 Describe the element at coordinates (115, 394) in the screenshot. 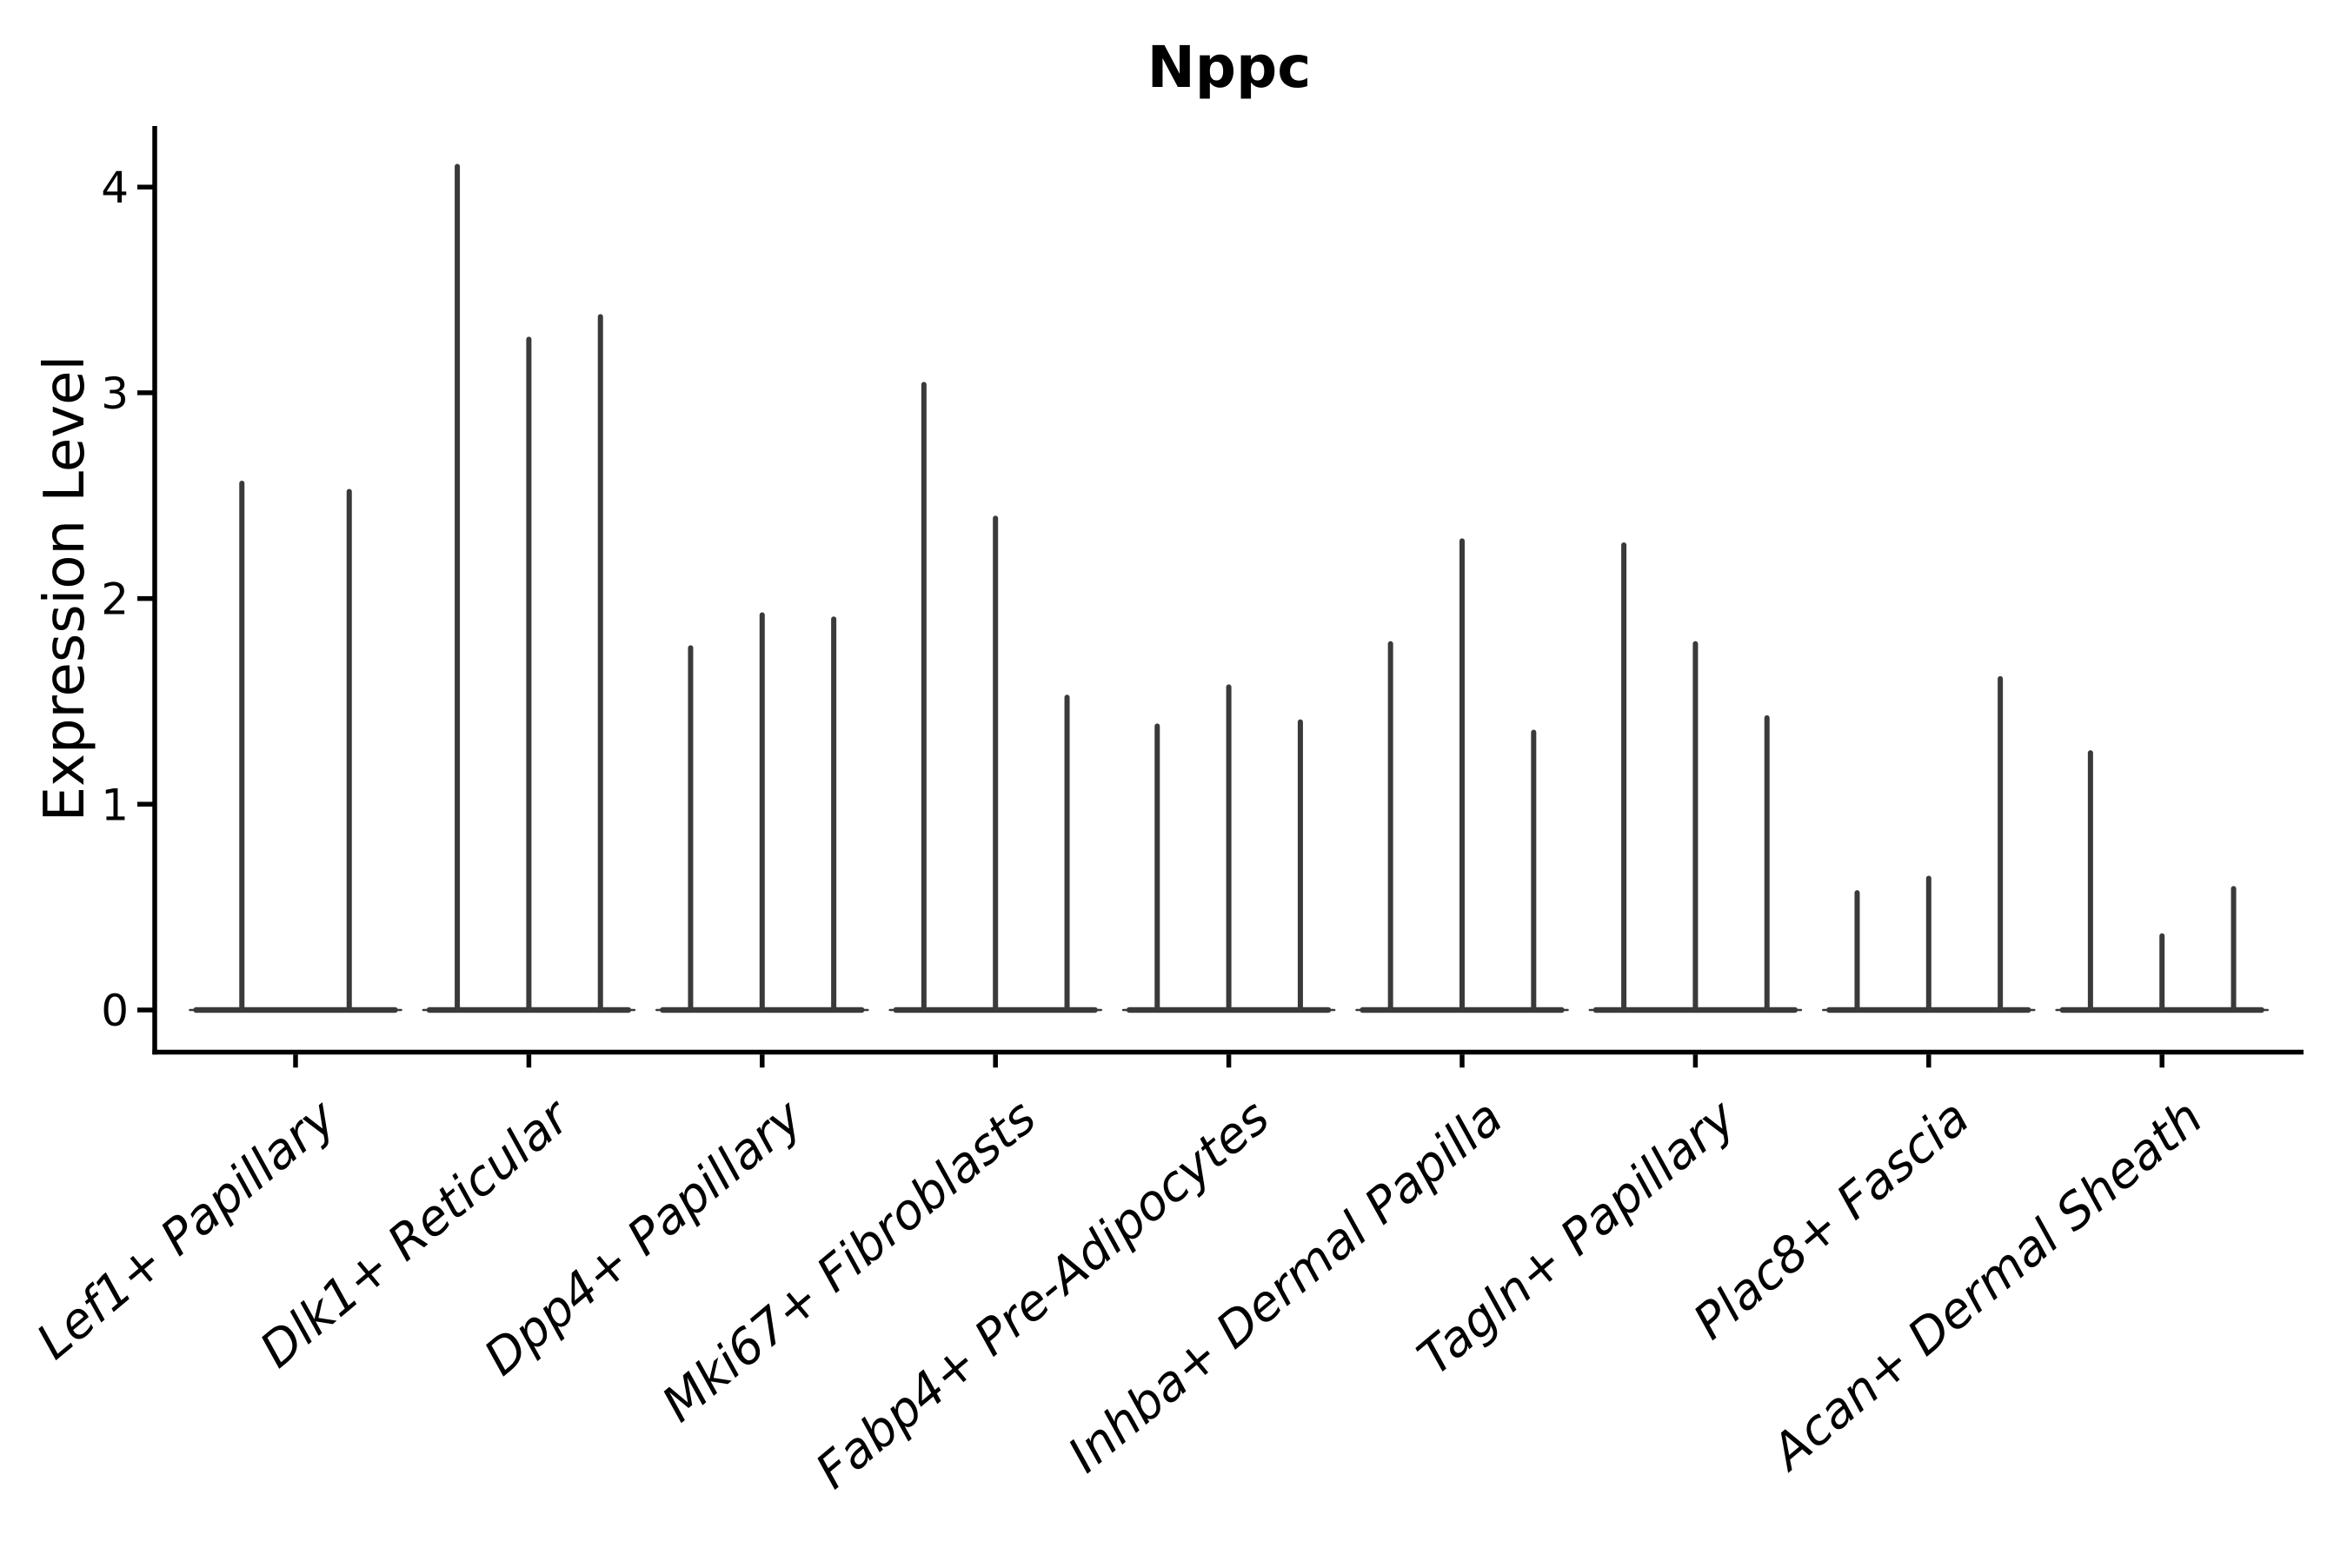

I see `y-tick-label: 3` at that location.